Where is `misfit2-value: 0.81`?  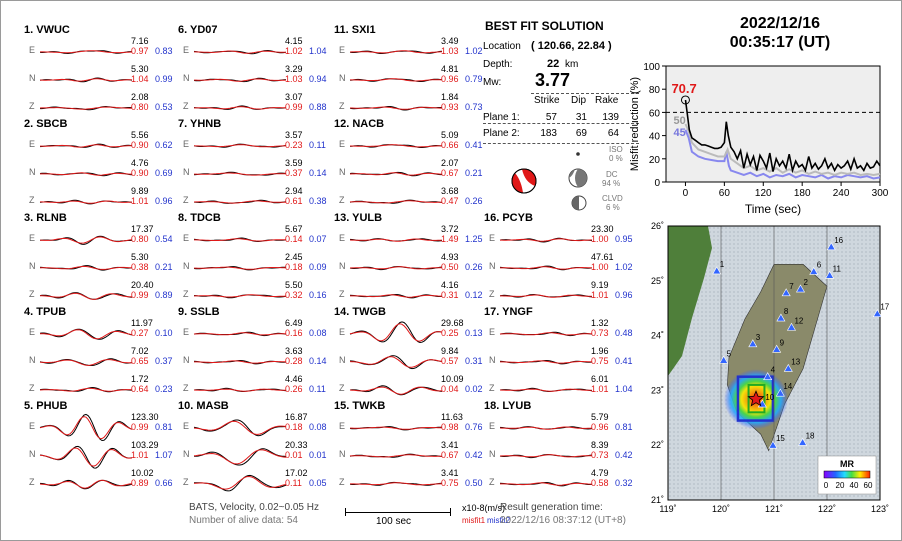
misfit2-value: 0.81 is located at coordinates (164, 427).